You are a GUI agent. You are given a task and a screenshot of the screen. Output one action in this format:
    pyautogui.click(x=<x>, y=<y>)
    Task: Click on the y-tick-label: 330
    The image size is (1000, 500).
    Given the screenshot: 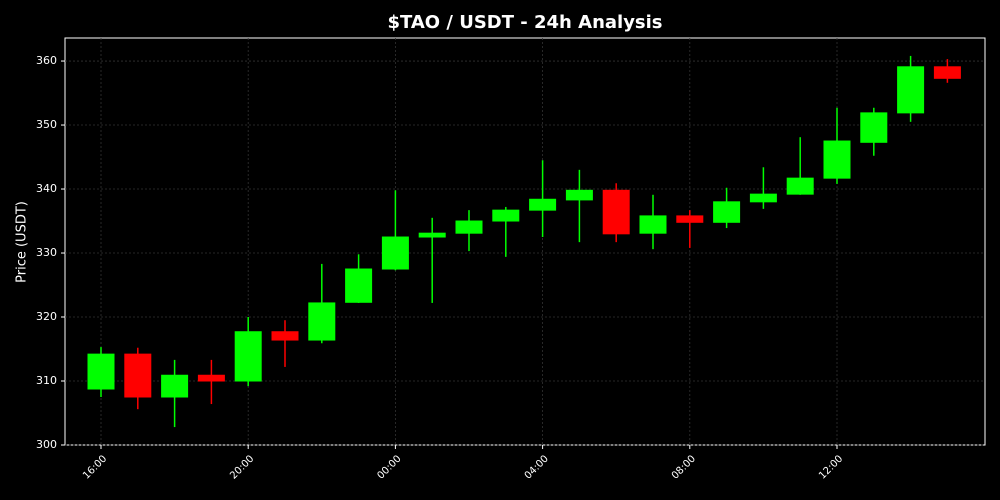 What is the action you would take?
    pyautogui.click(x=46, y=252)
    